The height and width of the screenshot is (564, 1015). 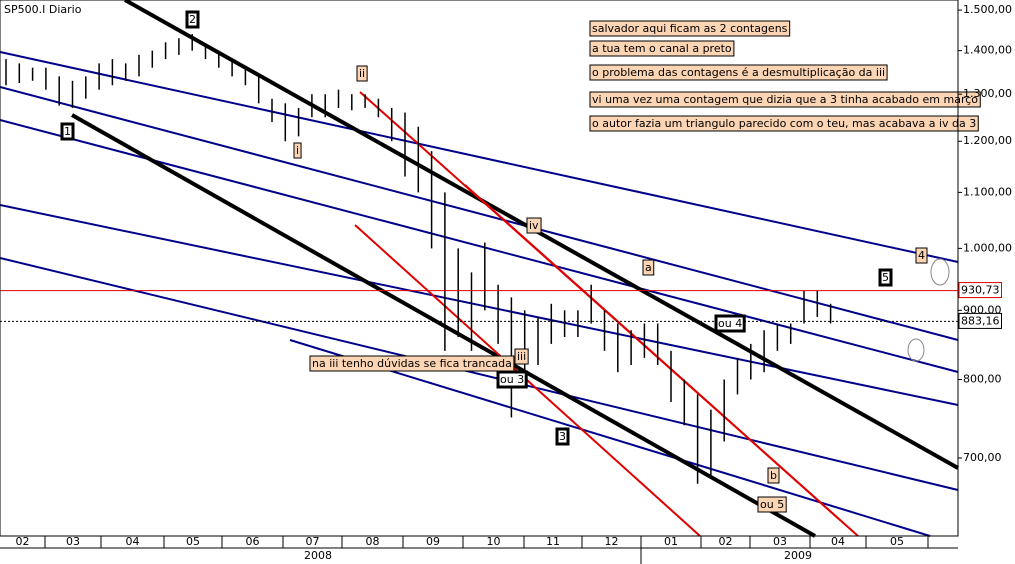 I want to click on note: na iii tenho dúvidas se fica trancada, so click(x=412, y=363).